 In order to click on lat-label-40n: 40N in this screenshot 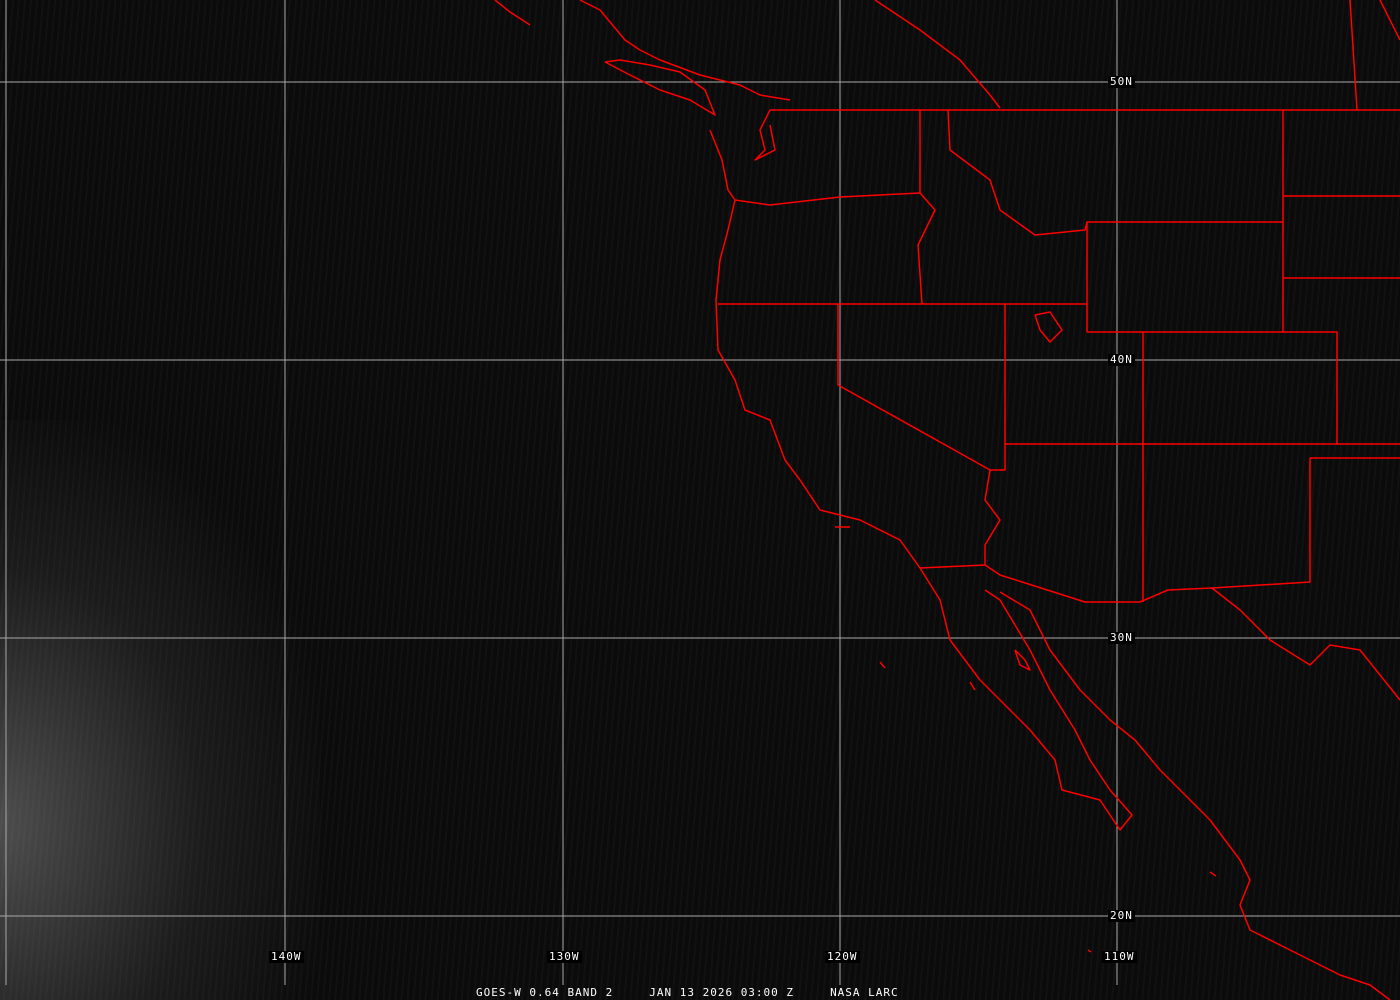, I will do `click(1121, 359)`.